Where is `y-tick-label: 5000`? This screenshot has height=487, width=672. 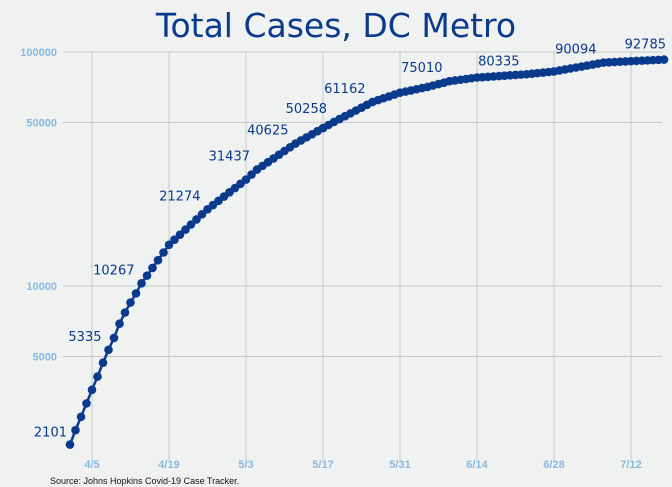
y-tick-label: 5000 is located at coordinates (45, 357).